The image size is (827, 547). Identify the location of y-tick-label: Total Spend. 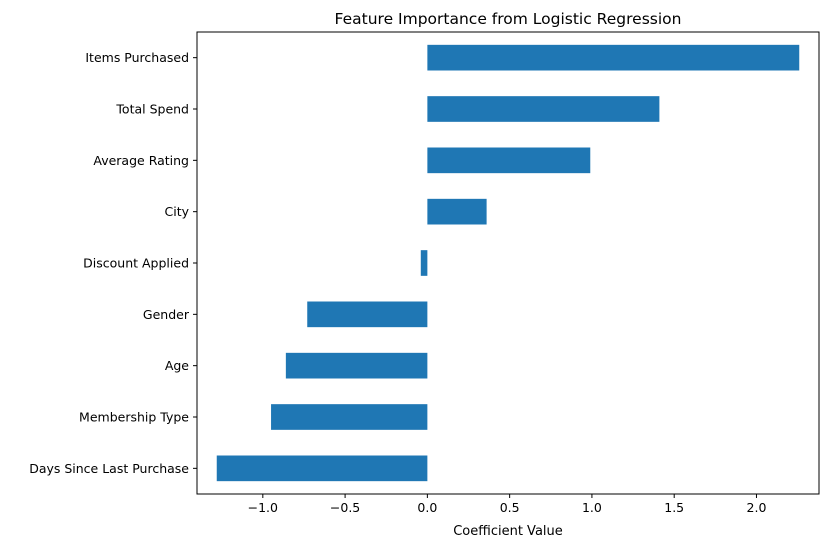
(152, 109).